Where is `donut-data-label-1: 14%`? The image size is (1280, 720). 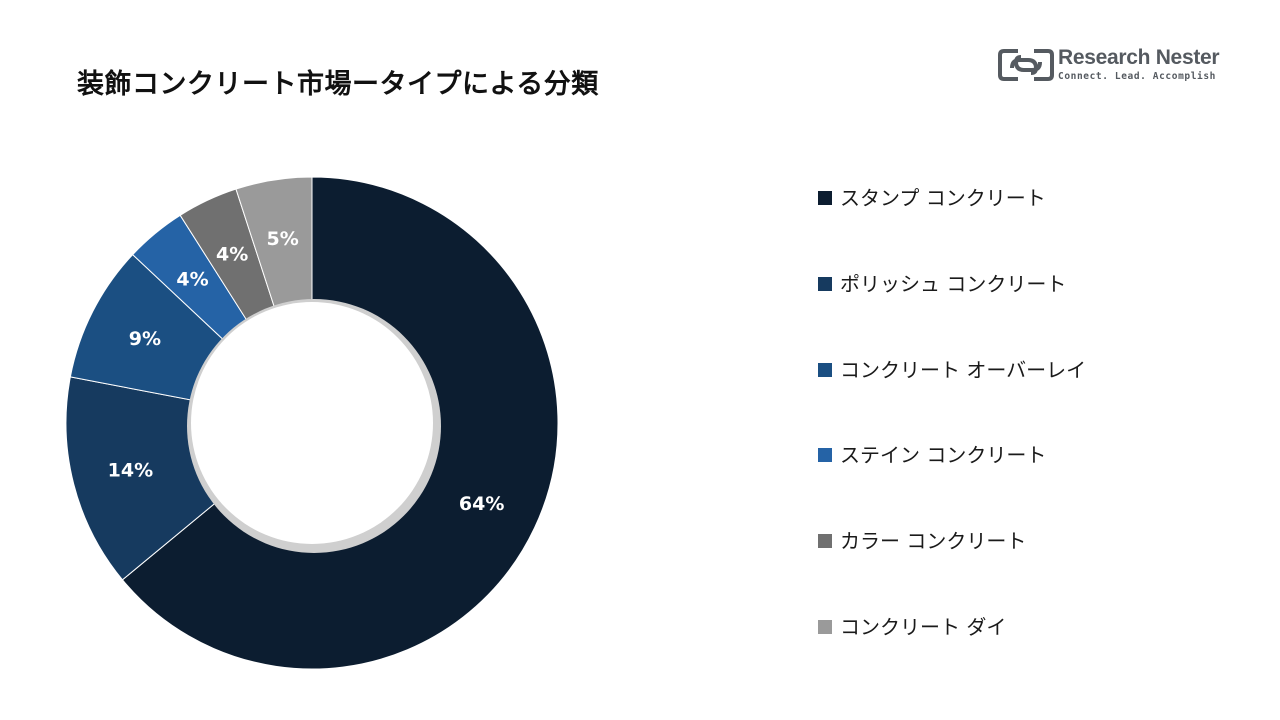
donut-data-label-1: 14% is located at coordinates (130, 471).